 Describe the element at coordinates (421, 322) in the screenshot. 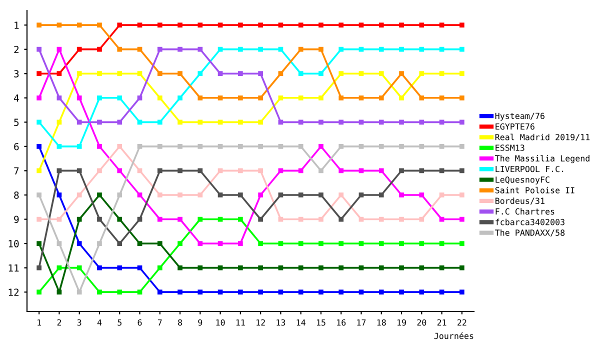

I see `x-tick-label: 20` at that location.